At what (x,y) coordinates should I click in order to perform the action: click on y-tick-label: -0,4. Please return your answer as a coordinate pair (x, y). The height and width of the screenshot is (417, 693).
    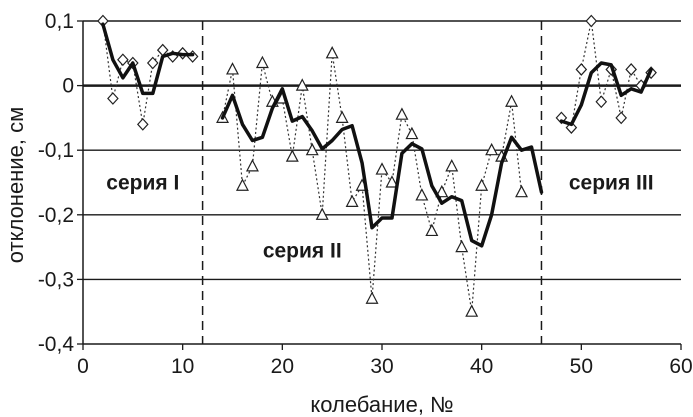
    Looking at the image, I should click on (56, 344).